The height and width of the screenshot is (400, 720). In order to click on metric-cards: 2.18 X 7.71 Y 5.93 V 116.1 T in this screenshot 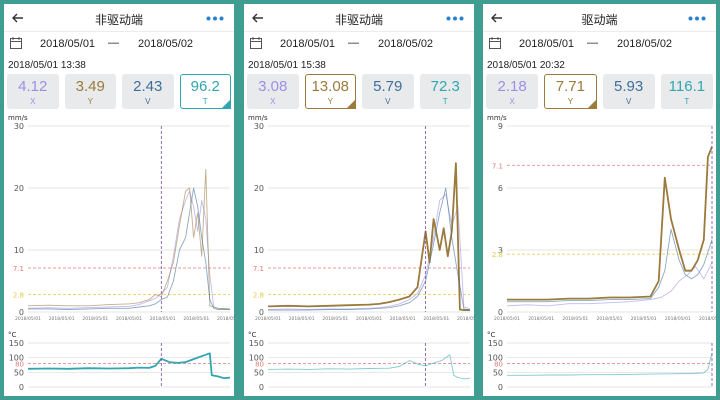, I will do `click(599, 91)`.